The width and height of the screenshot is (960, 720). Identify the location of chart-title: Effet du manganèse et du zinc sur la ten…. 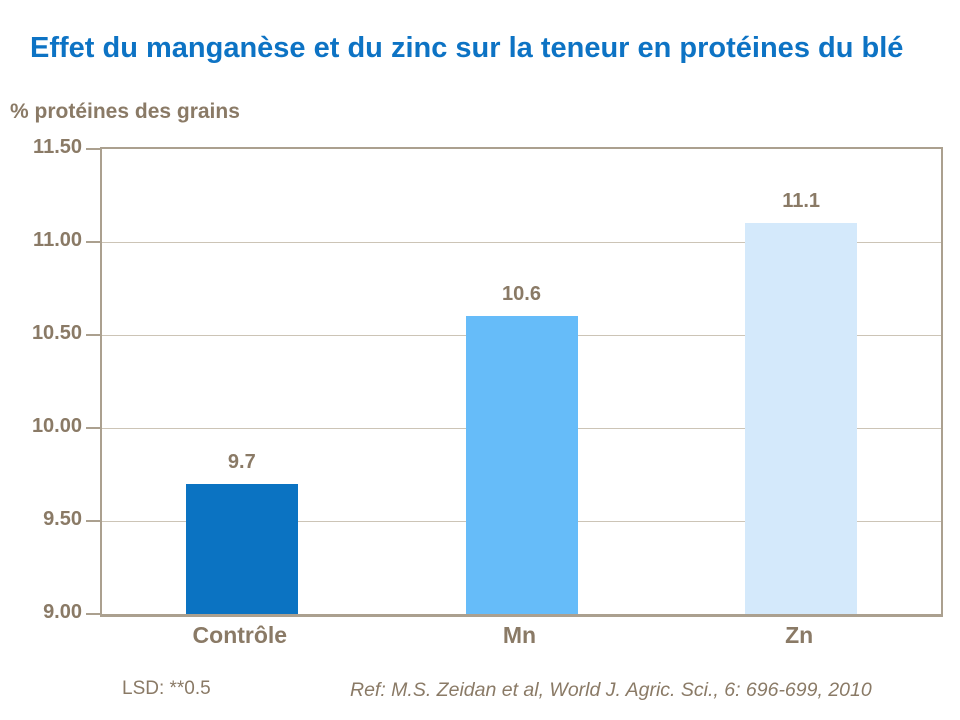
(467, 48).